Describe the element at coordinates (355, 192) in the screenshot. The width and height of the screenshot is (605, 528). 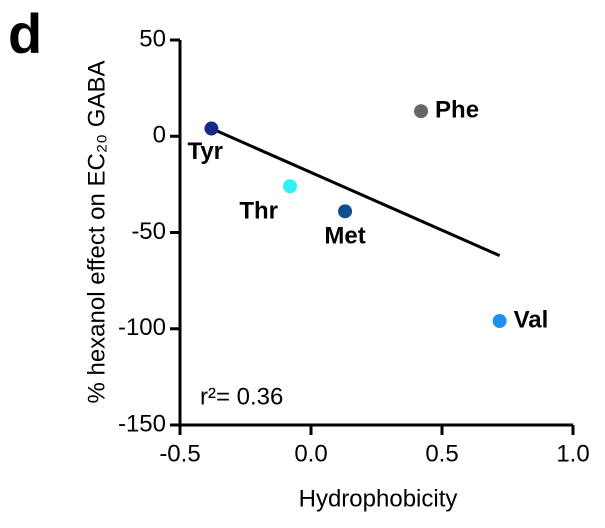
I see `fit-line` at that location.